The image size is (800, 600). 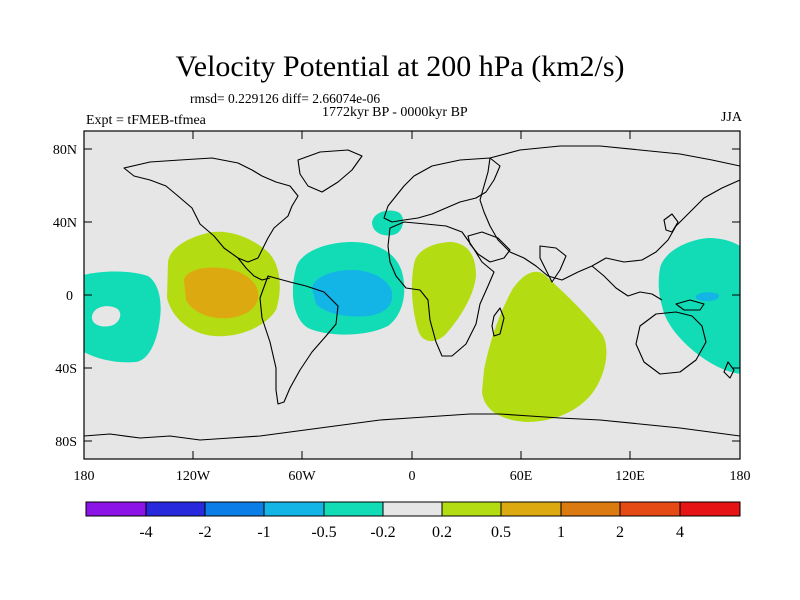 I want to click on coast-north-america, so click(x=211, y=210).